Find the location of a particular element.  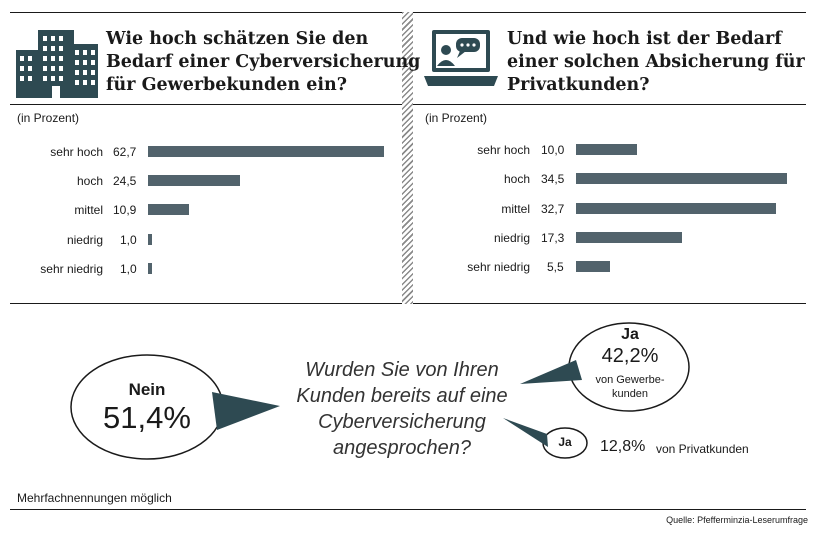

panel-divider is located at coordinates (407, 158).